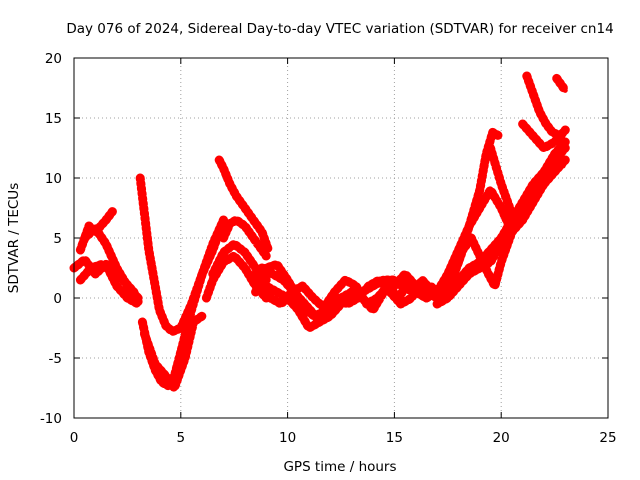 This screenshot has height=480, width=640. Describe the element at coordinates (53, 119) in the screenshot. I see `y-tick-label: 15` at that location.